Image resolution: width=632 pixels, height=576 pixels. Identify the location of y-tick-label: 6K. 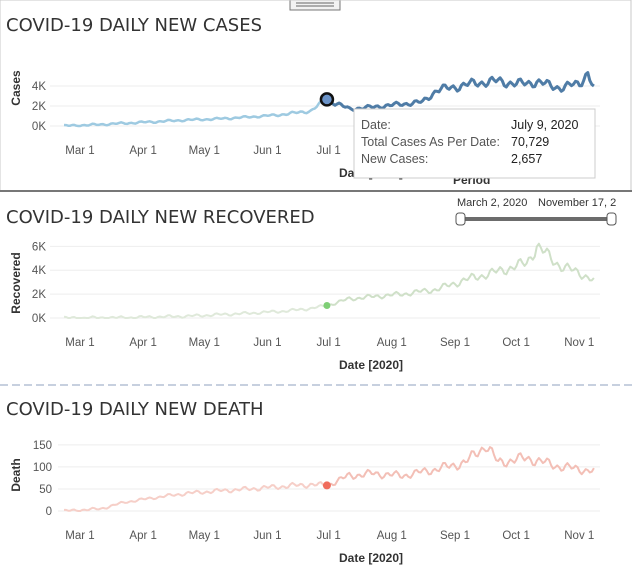
(39, 247).